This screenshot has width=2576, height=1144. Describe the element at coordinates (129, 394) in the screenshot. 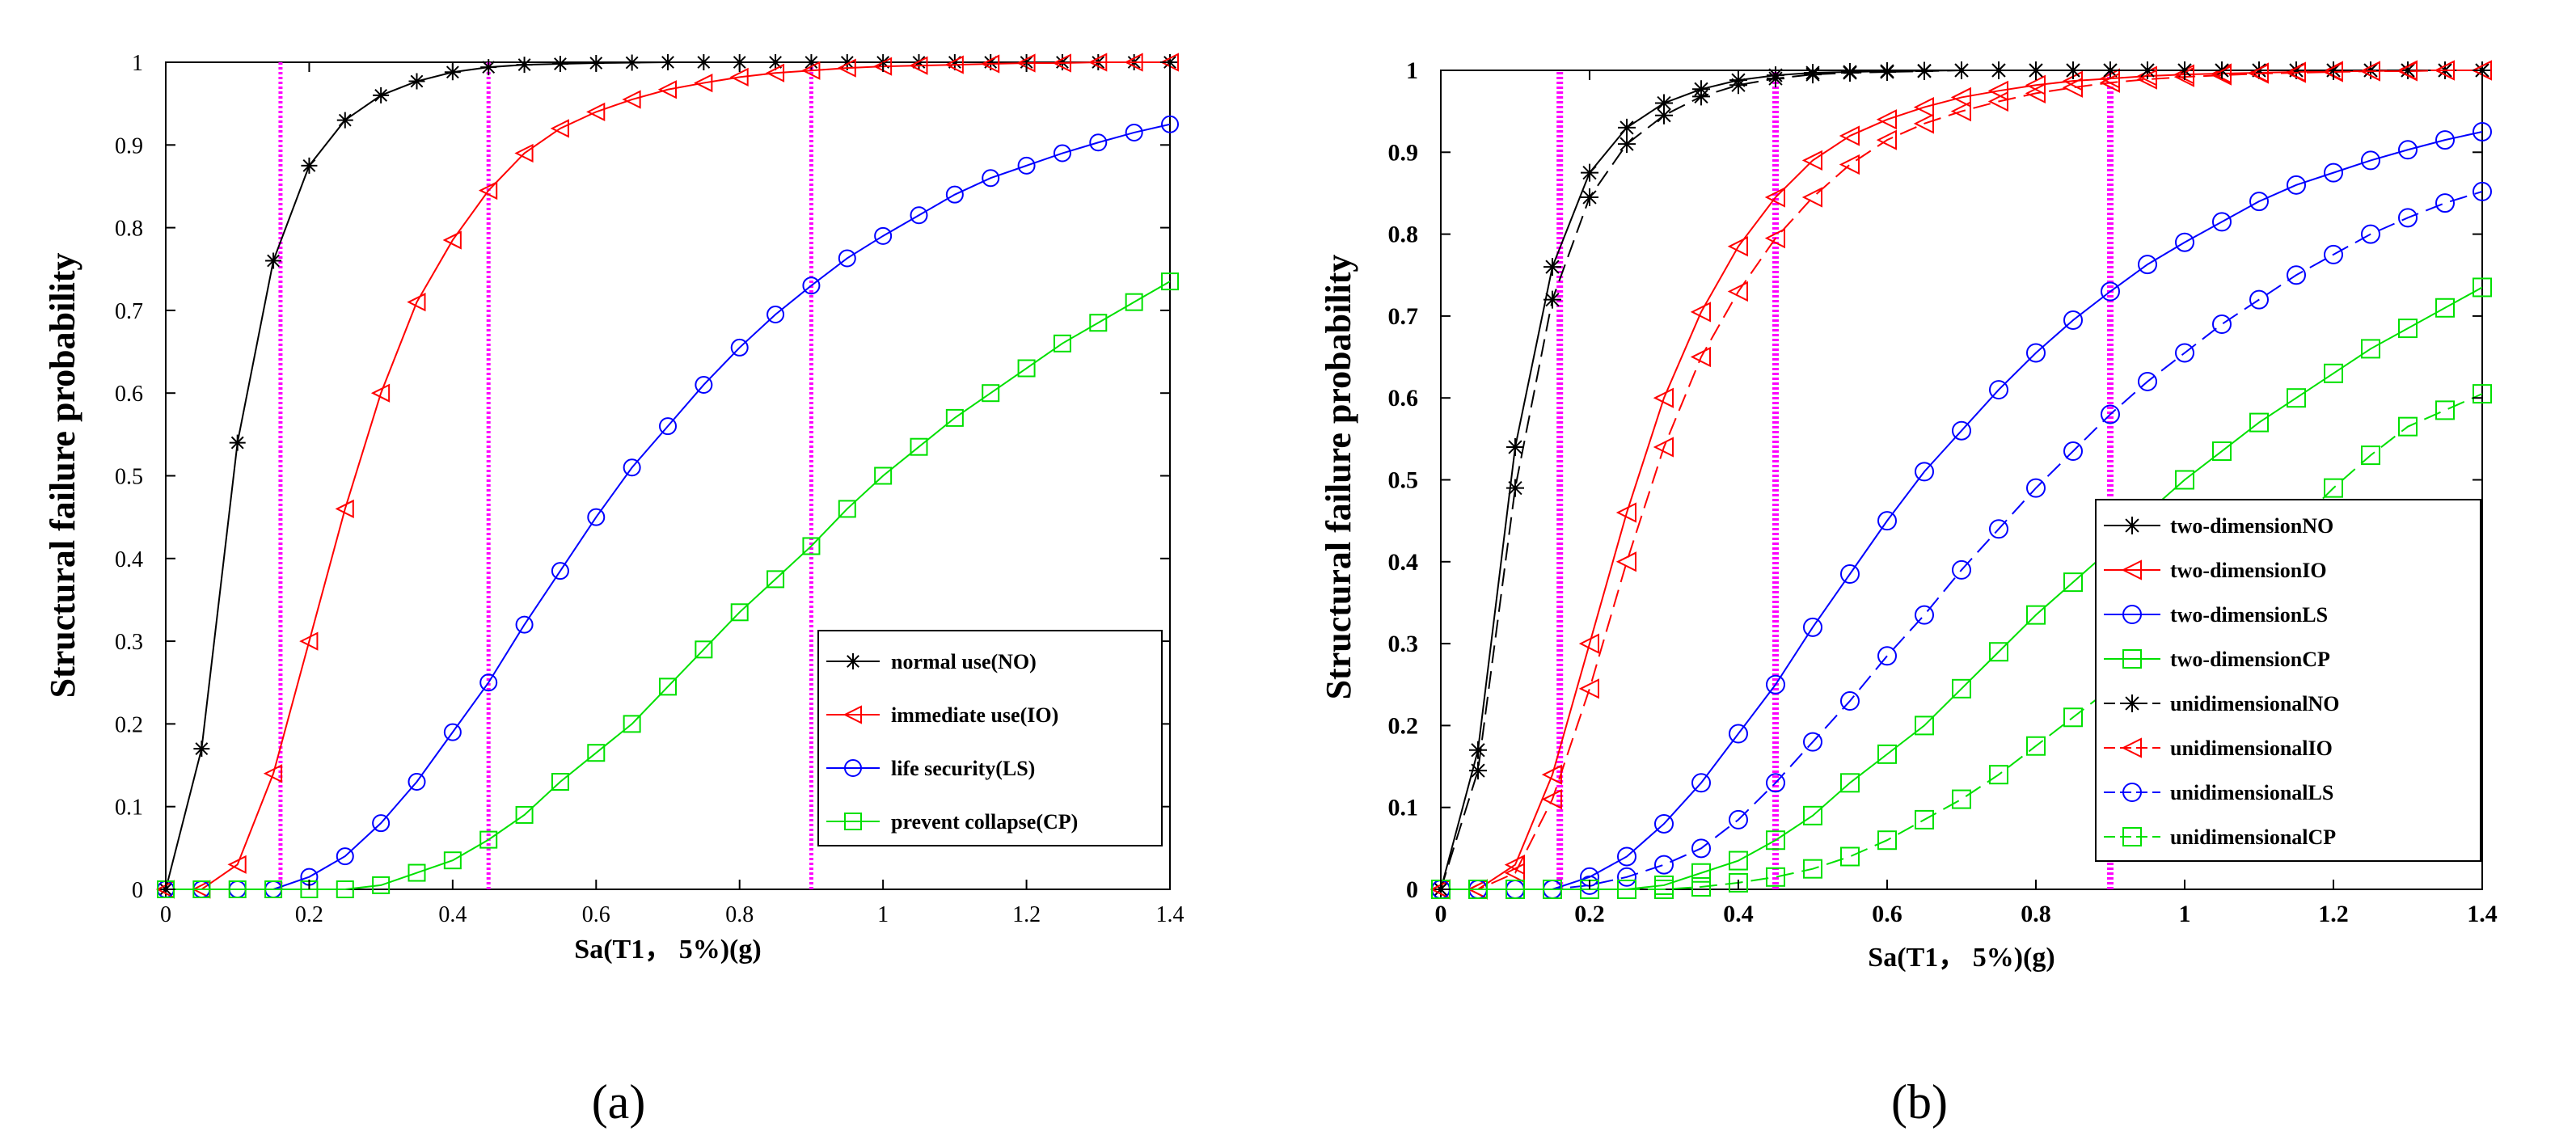

I see `y-tick-label: 0.6` at that location.